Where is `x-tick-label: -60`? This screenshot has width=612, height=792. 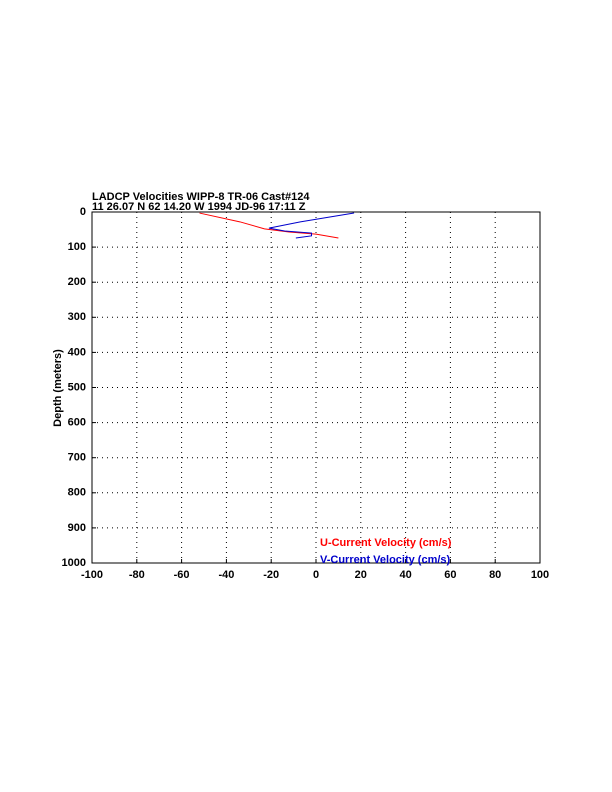 x-tick-label: -60 is located at coordinates (182, 575).